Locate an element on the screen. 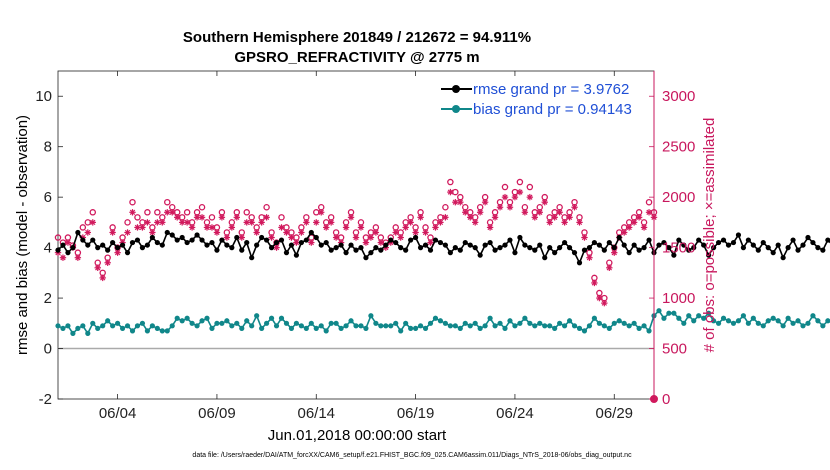 This screenshot has width=830, height=470. x-tick-label: 06/04 is located at coordinates (118, 413).